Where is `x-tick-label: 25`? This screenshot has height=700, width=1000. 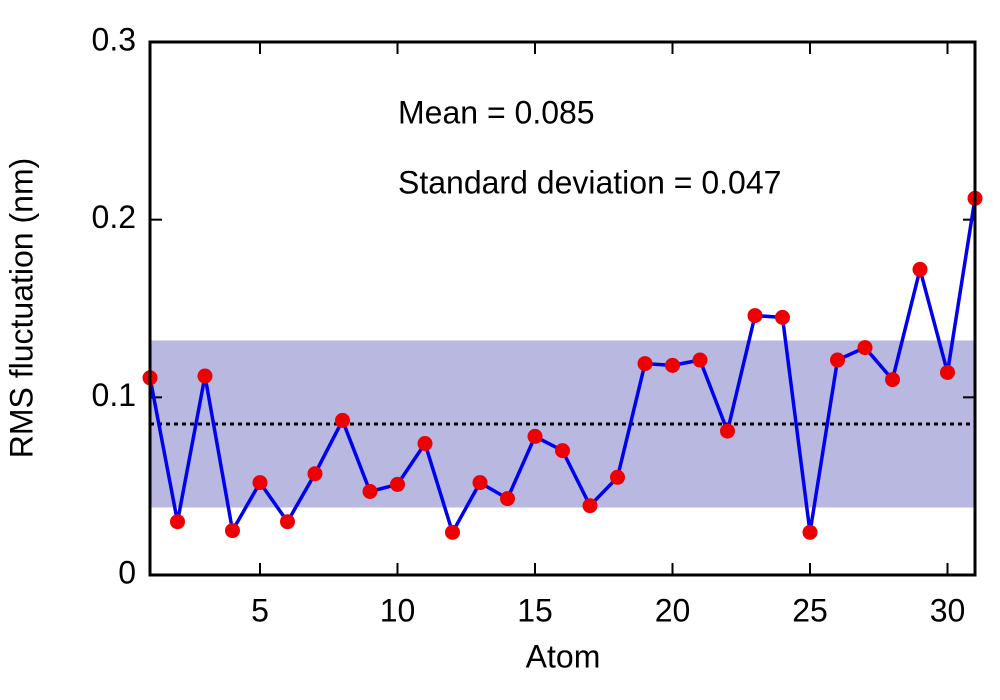
x-tick-label: 25 is located at coordinates (810, 610).